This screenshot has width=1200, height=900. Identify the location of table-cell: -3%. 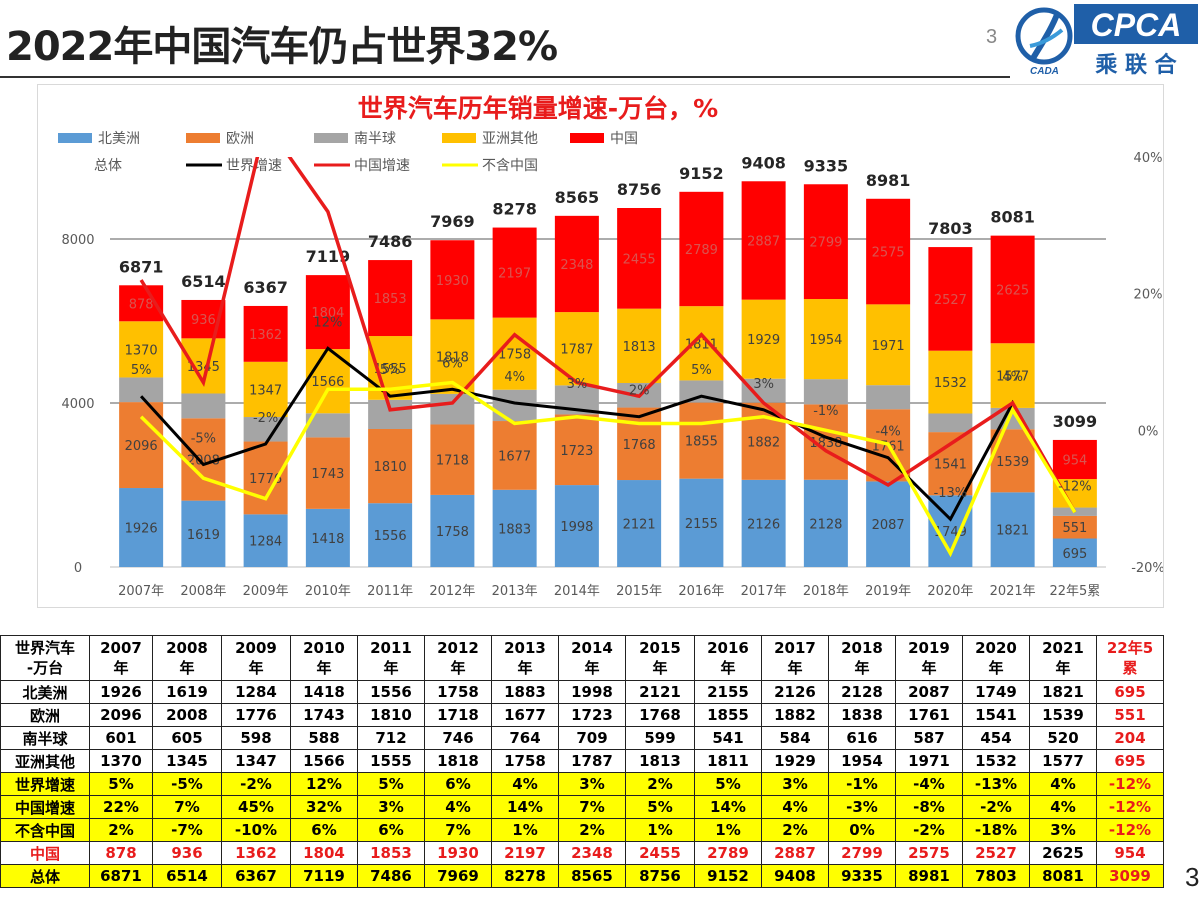
(862, 807).